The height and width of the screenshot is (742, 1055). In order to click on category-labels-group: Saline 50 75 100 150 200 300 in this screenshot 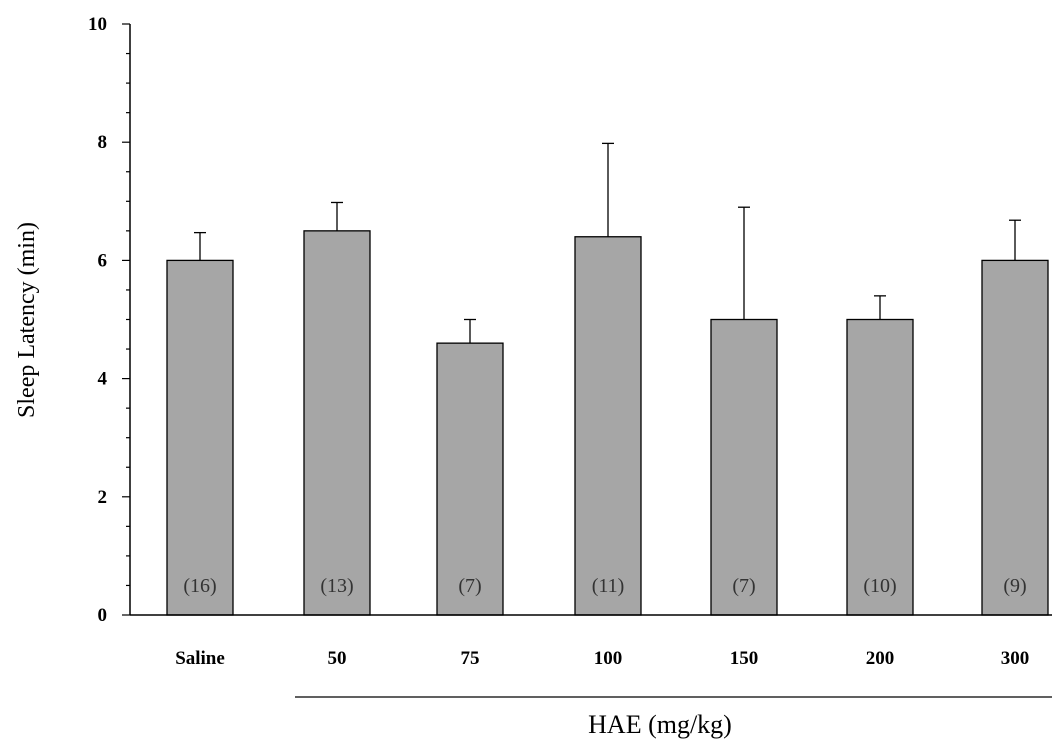, I will do `click(602, 658)`.